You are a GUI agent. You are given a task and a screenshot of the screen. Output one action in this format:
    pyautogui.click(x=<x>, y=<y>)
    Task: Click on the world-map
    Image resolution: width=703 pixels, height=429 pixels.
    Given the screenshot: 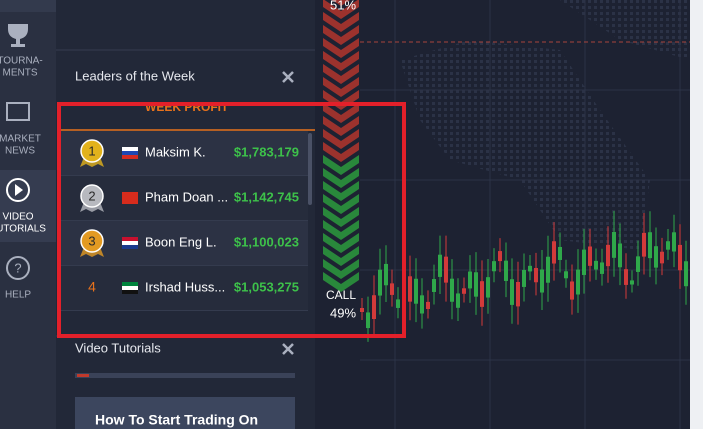 What is the action you would take?
    pyautogui.click(x=625, y=30)
    